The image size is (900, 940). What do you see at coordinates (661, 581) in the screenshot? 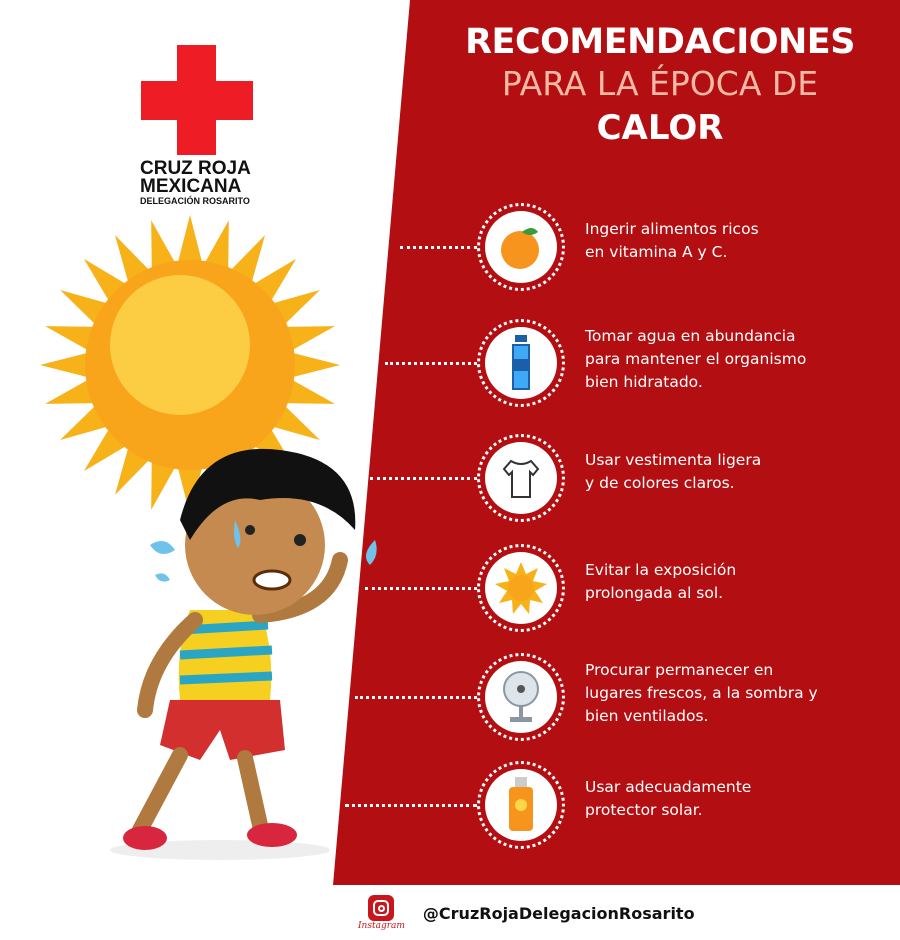
I see `recommendation-text: Evitar la exposición prolongada al sol.` at bounding box center [661, 581].